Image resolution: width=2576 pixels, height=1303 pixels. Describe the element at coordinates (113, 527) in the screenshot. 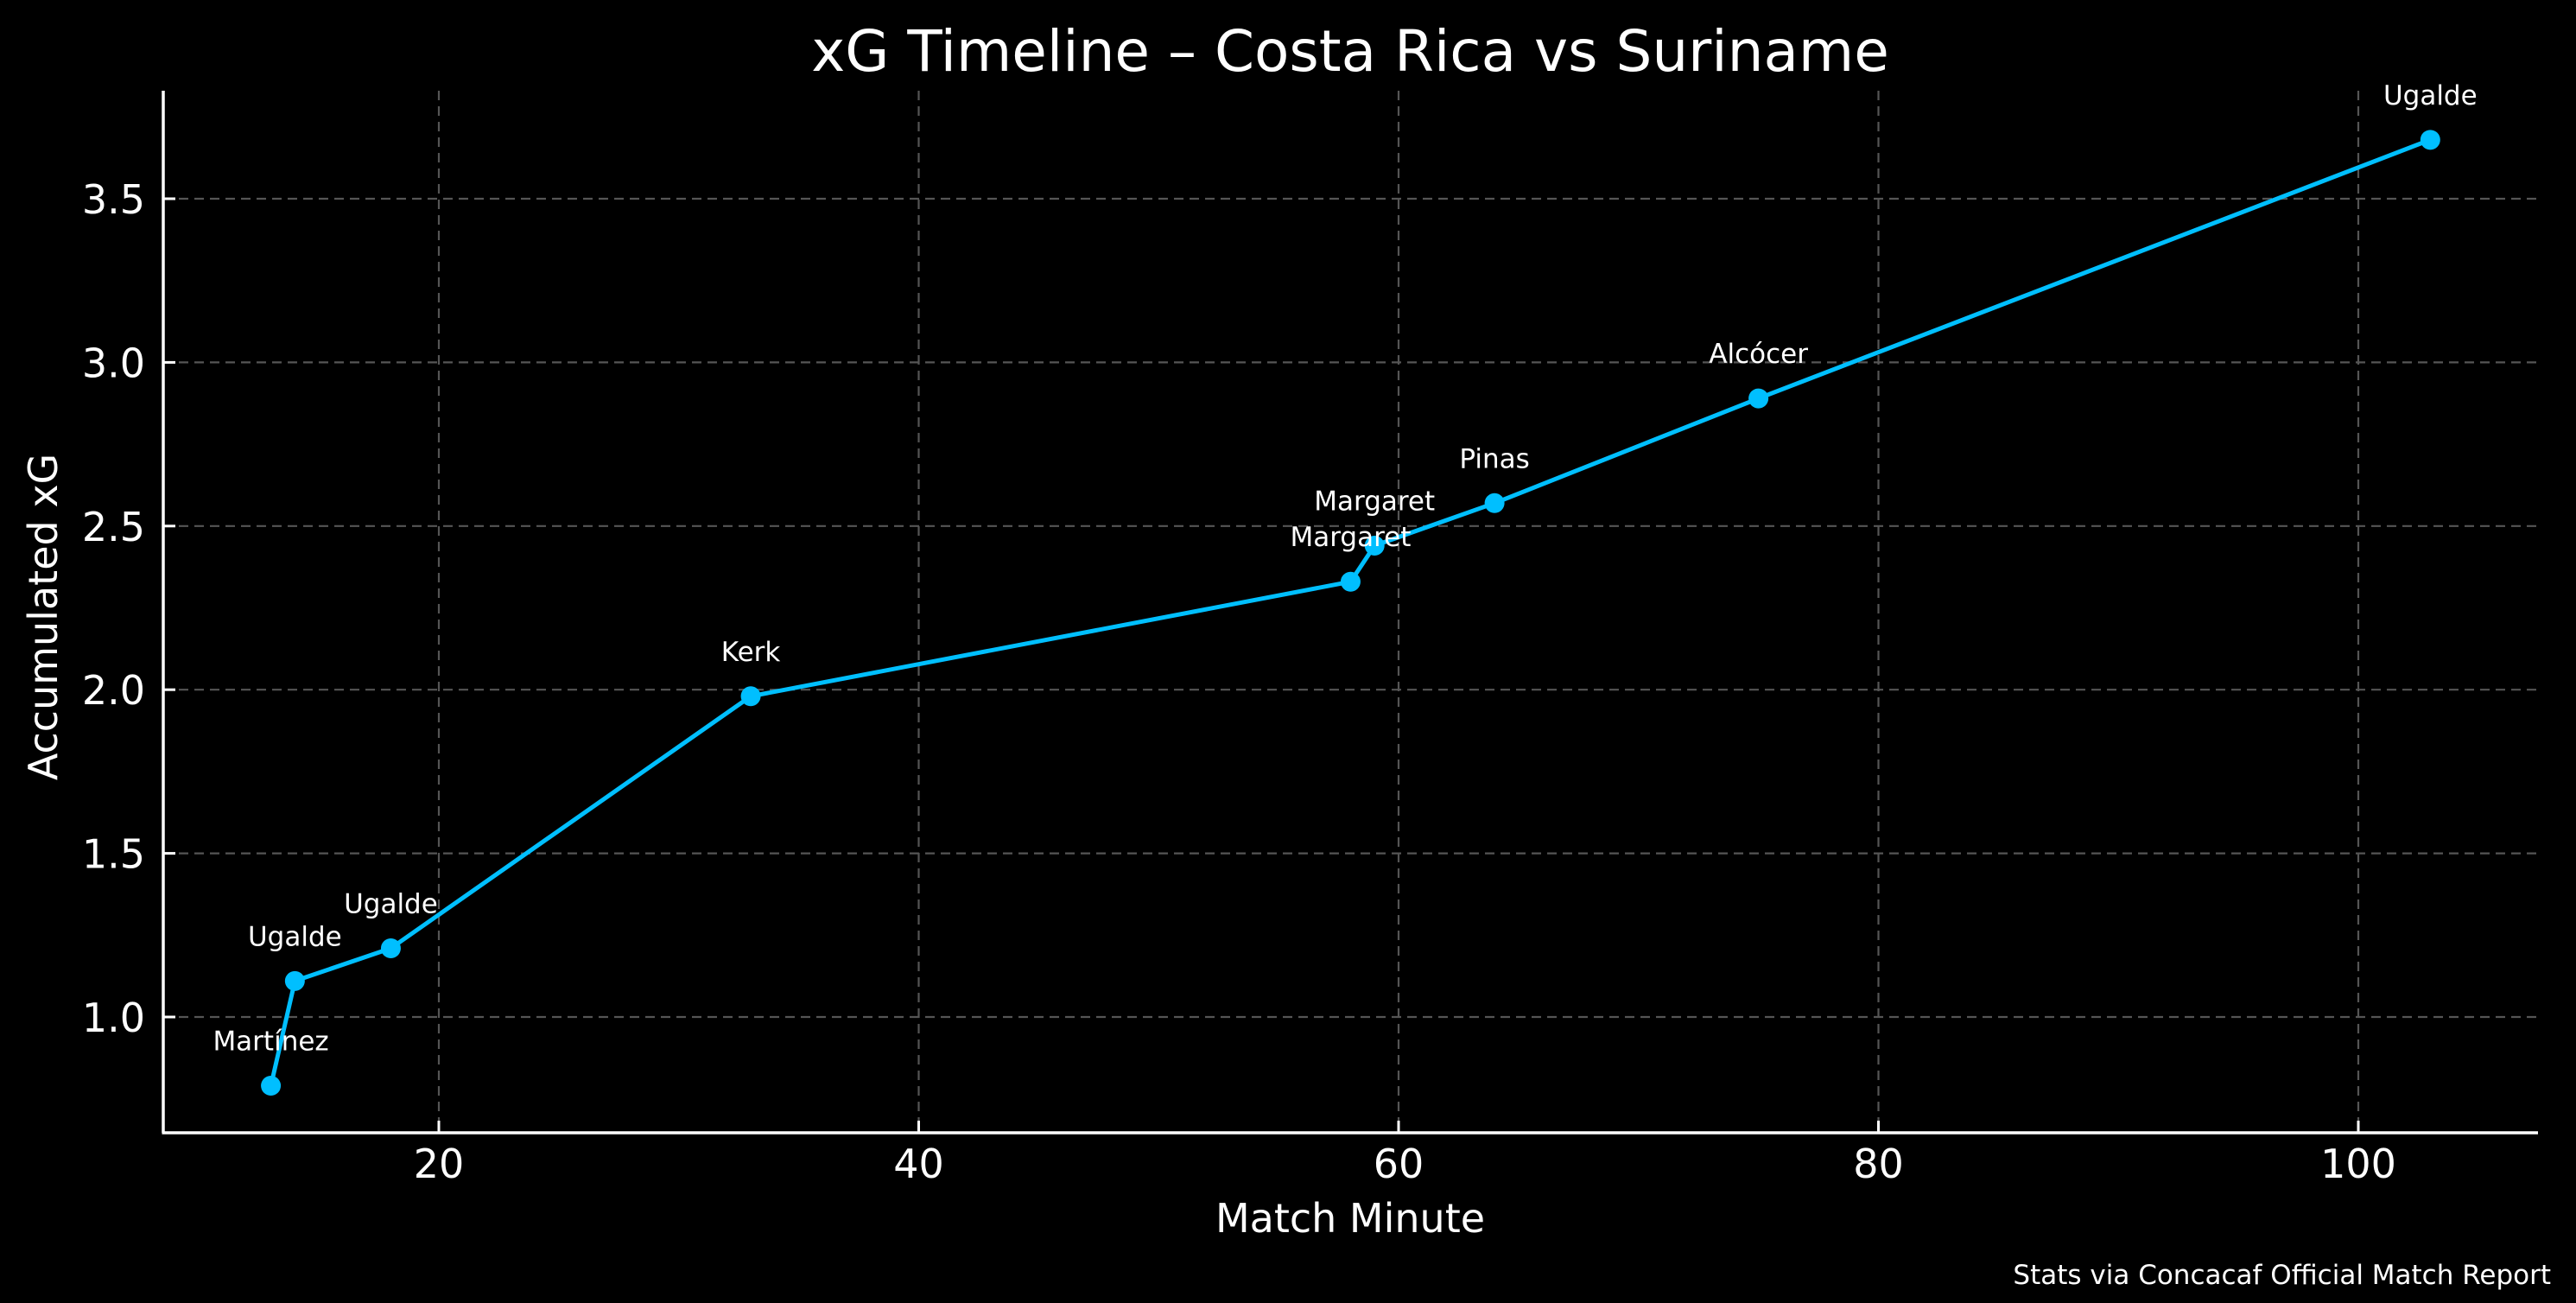

I see `y-tick-label: 2.5` at that location.